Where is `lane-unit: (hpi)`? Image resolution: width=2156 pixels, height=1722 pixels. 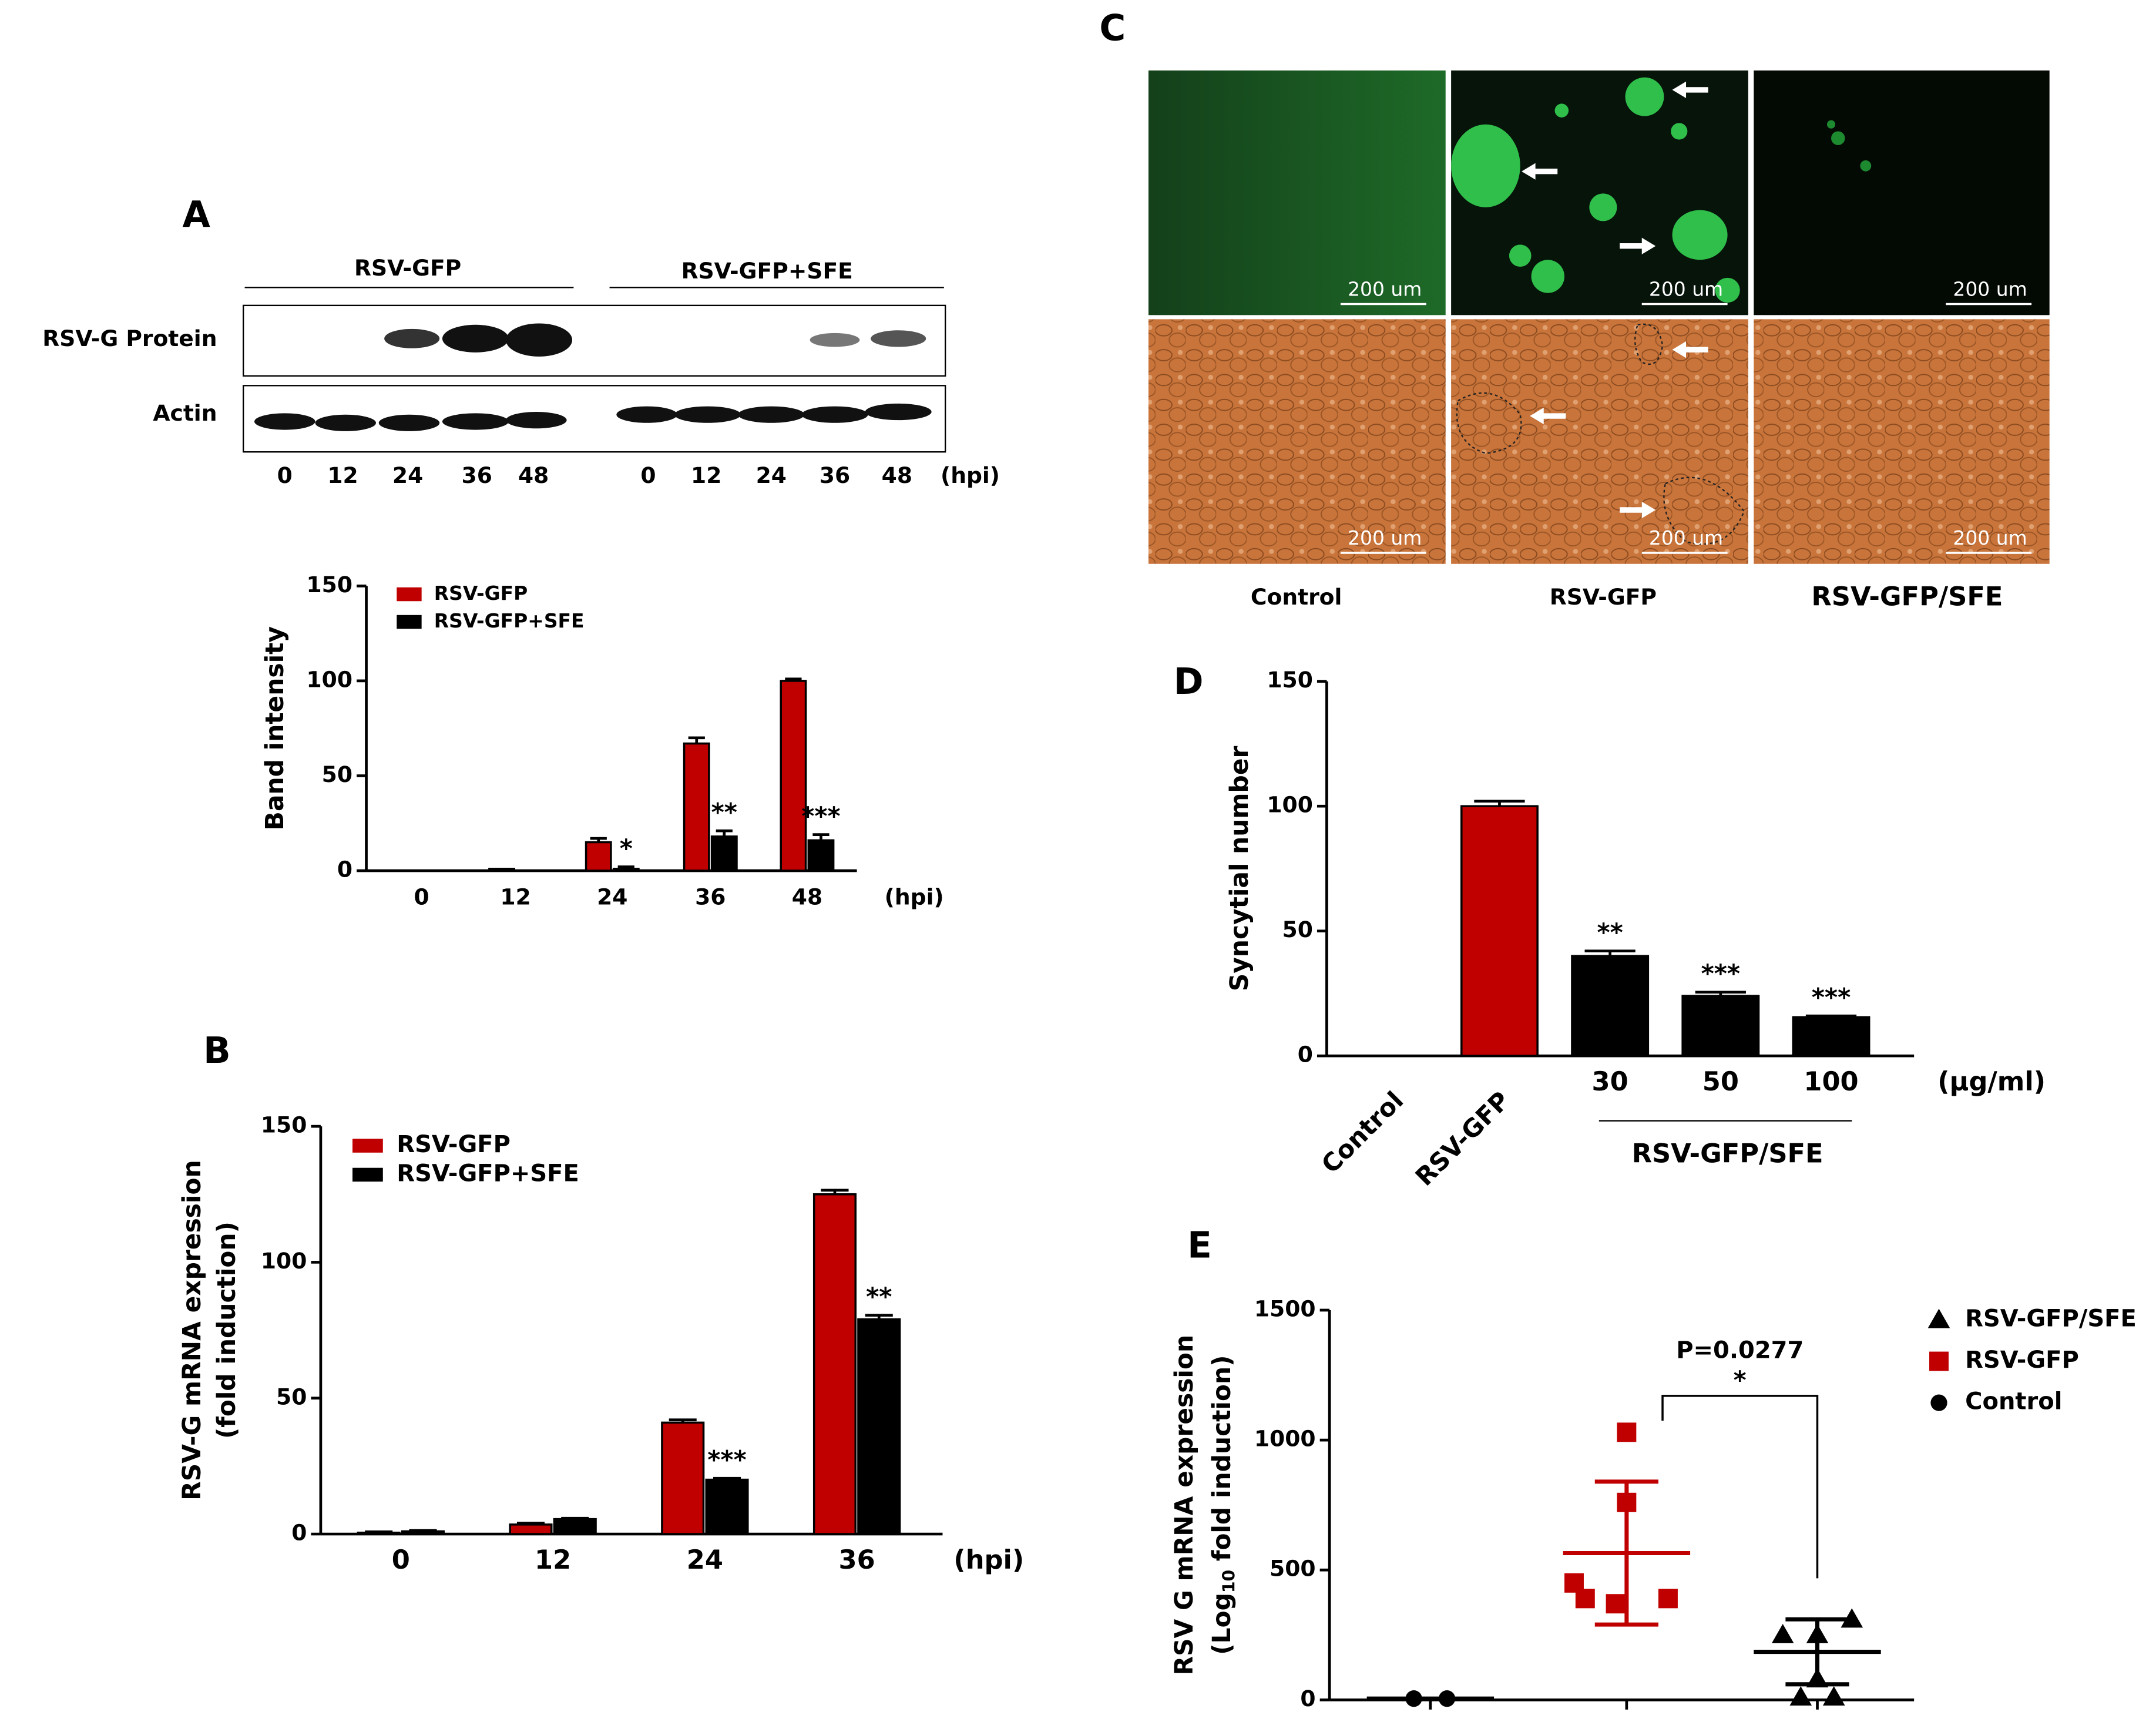 lane-unit: (hpi) is located at coordinates (970, 475).